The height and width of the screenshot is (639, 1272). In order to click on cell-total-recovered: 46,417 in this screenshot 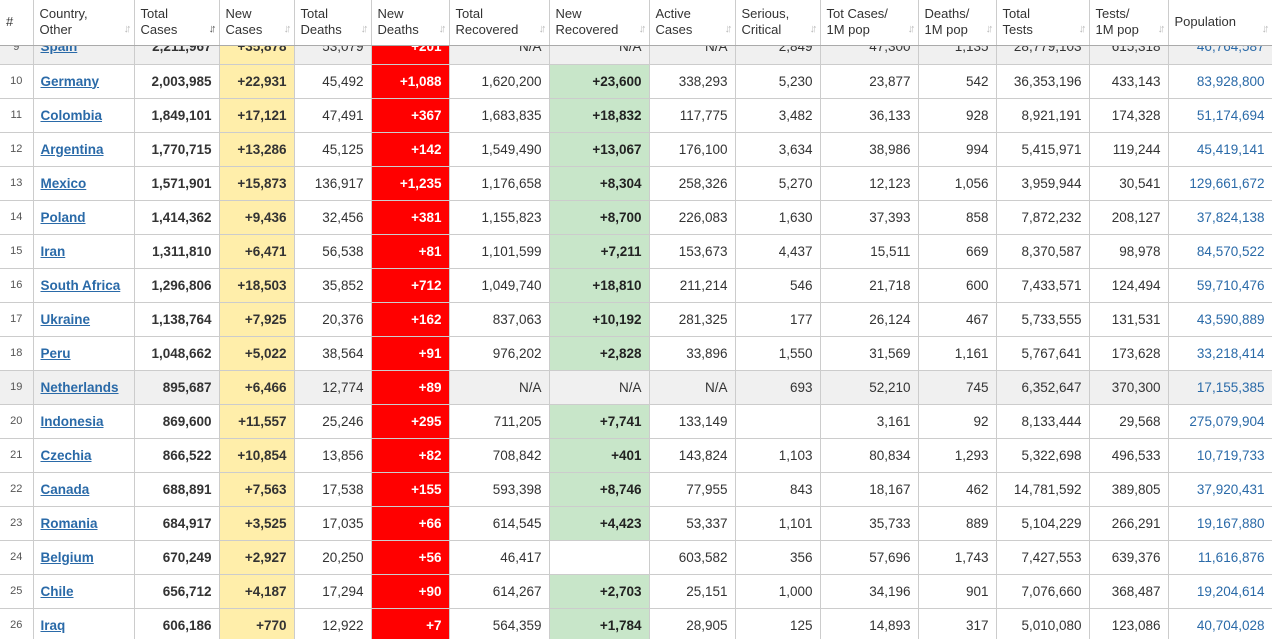, I will do `click(499, 557)`.